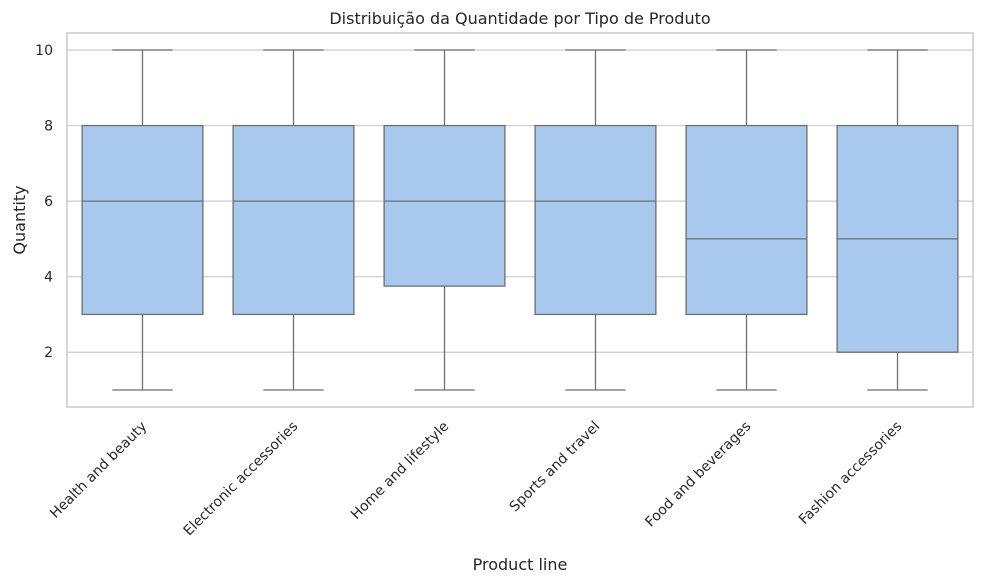  Describe the element at coordinates (48, 127) in the screenshot. I see `y-tick-label: 8` at that location.